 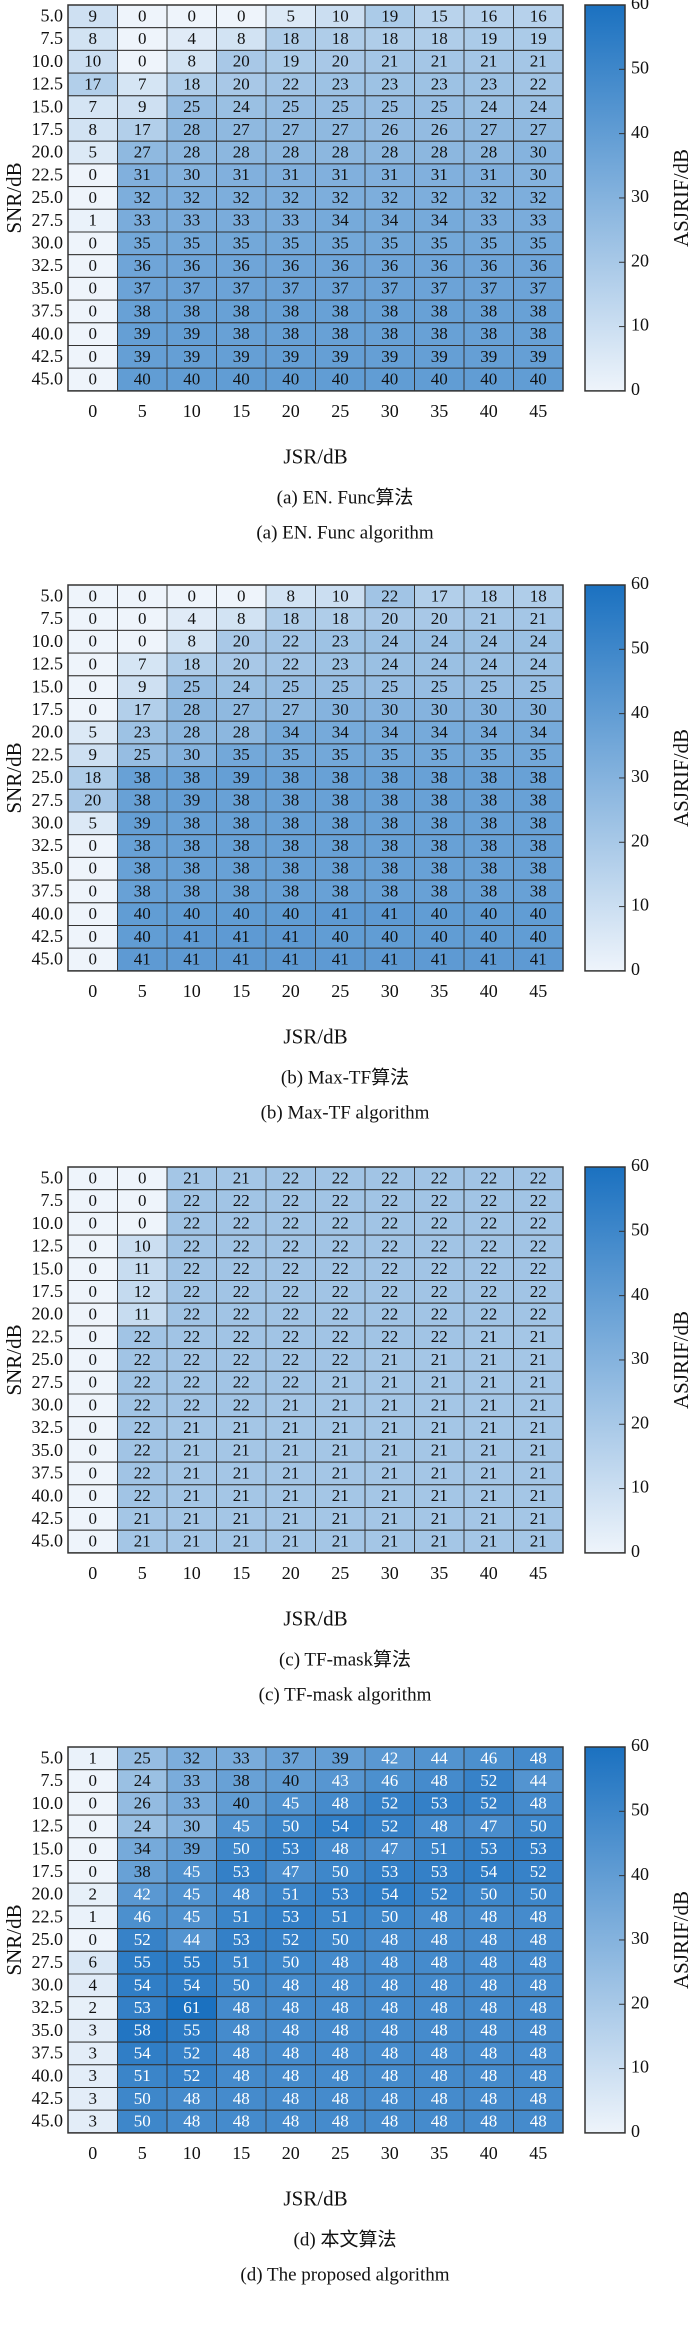 I want to click on x-tick-label: 45, so click(x=538, y=1573).